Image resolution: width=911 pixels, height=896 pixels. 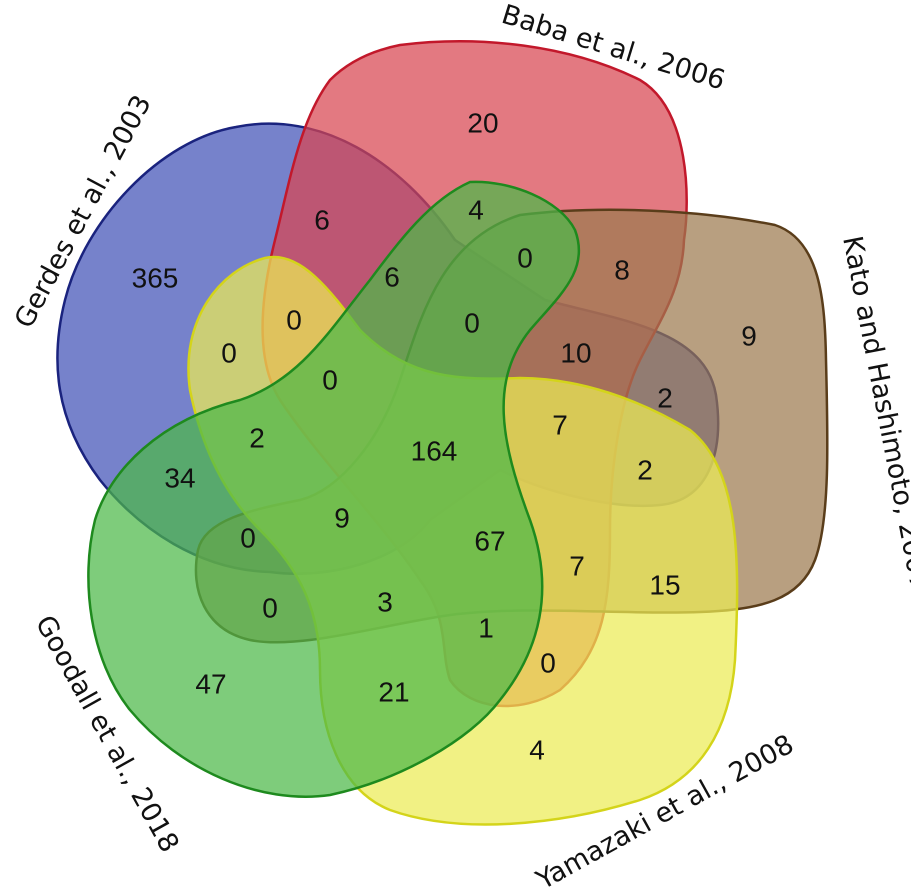 What do you see at coordinates (179, 477) in the screenshot?
I see `count-gerdes-goodall: 34` at bounding box center [179, 477].